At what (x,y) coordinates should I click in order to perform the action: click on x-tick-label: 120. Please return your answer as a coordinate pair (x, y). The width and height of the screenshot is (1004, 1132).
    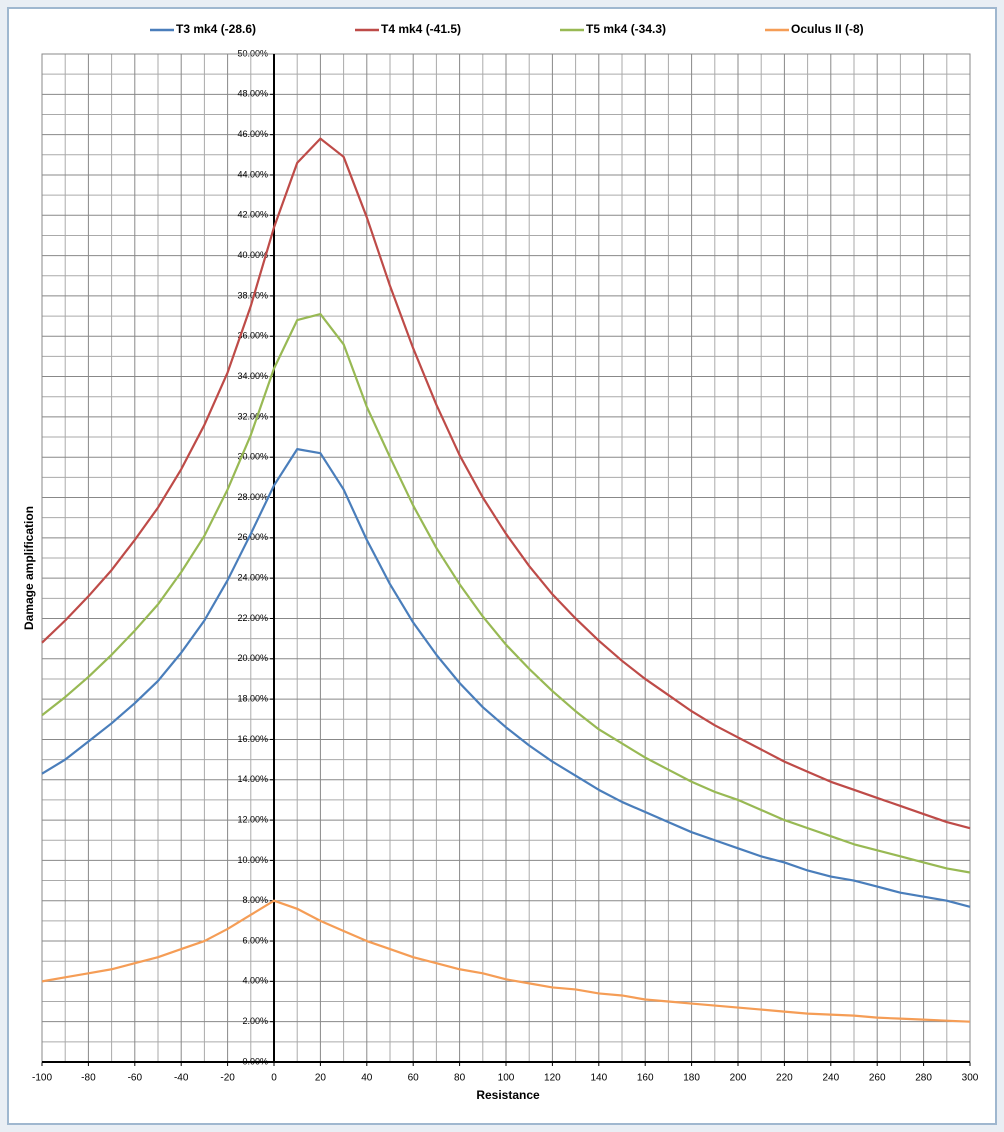
    Looking at the image, I should click on (552, 1078).